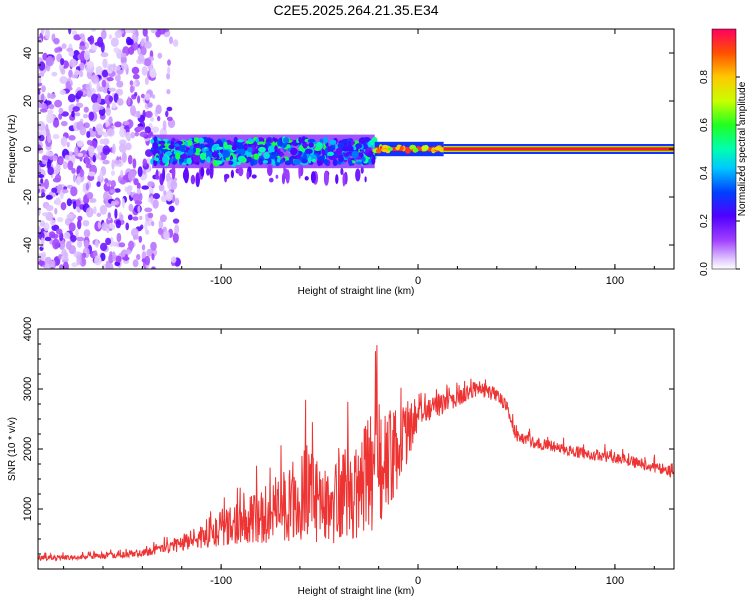 This screenshot has width=750, height=600. What do you see at coordinates (28, 245) in the screenshot?
I see `spectrogram-ytick-label: -40` at bounding box center [28, 245].